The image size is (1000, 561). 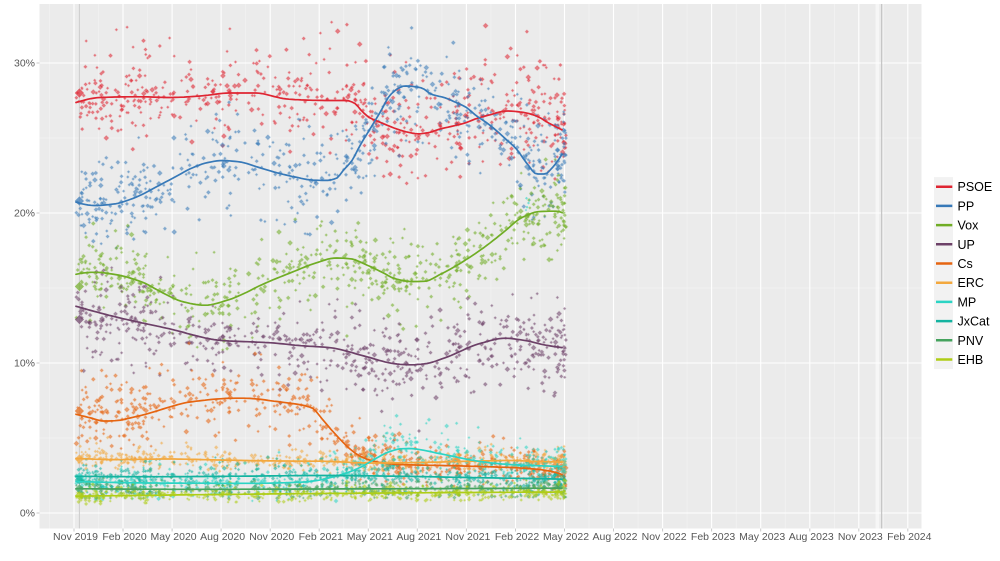 I want to click on svg-text: Cs, so click(x=965, y=264).